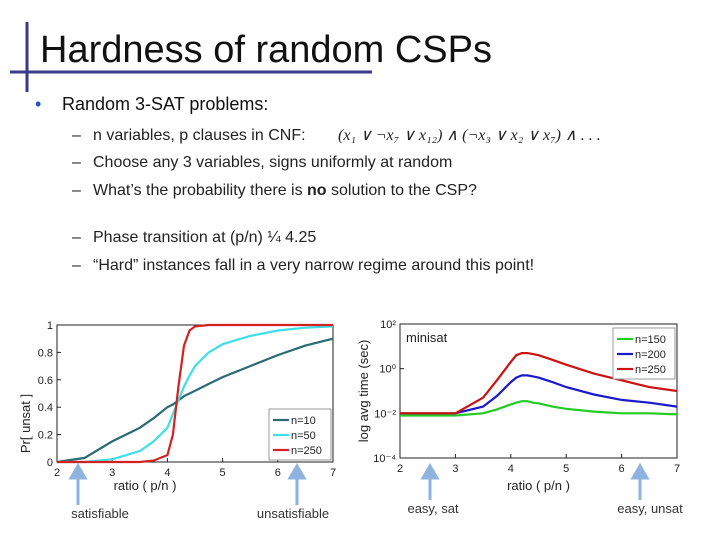 This screenshot has width=720, height=540. What do you see at coordinates (45, 353) in the screenshot?
I see `y-tick-label: 0.8` at bounding box center [45, 353].